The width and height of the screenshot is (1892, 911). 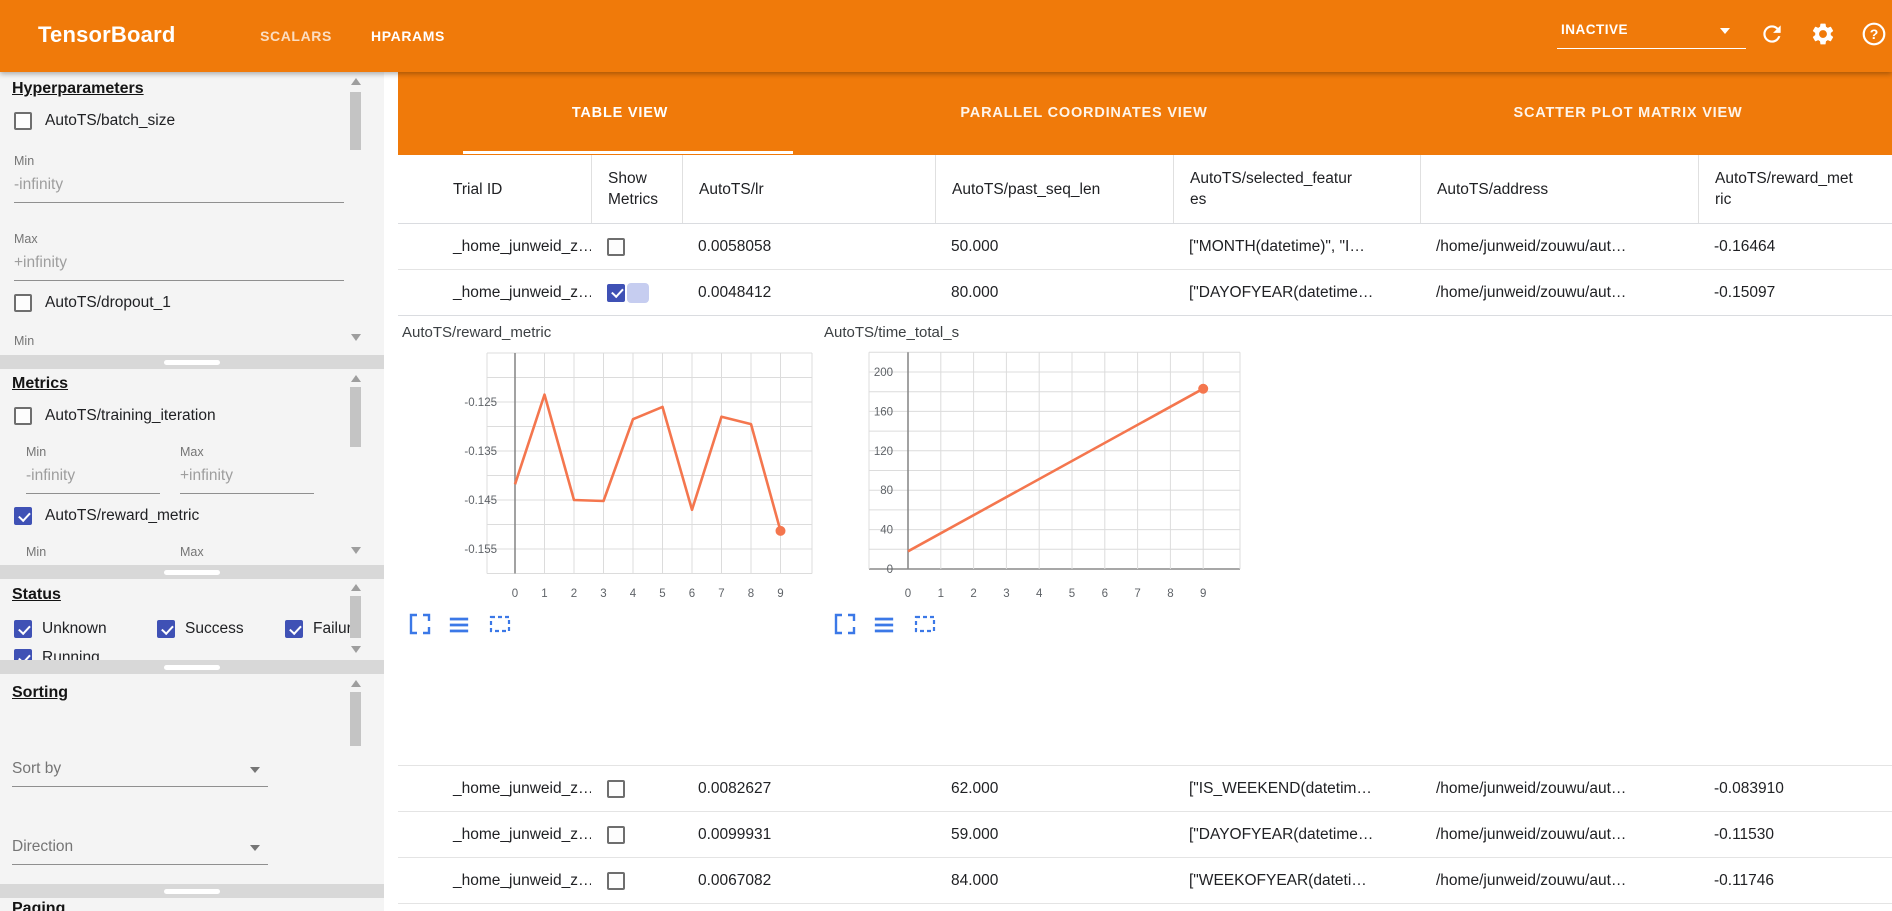 I want to click on svg-text: 5, so click(x=1072, y=594).